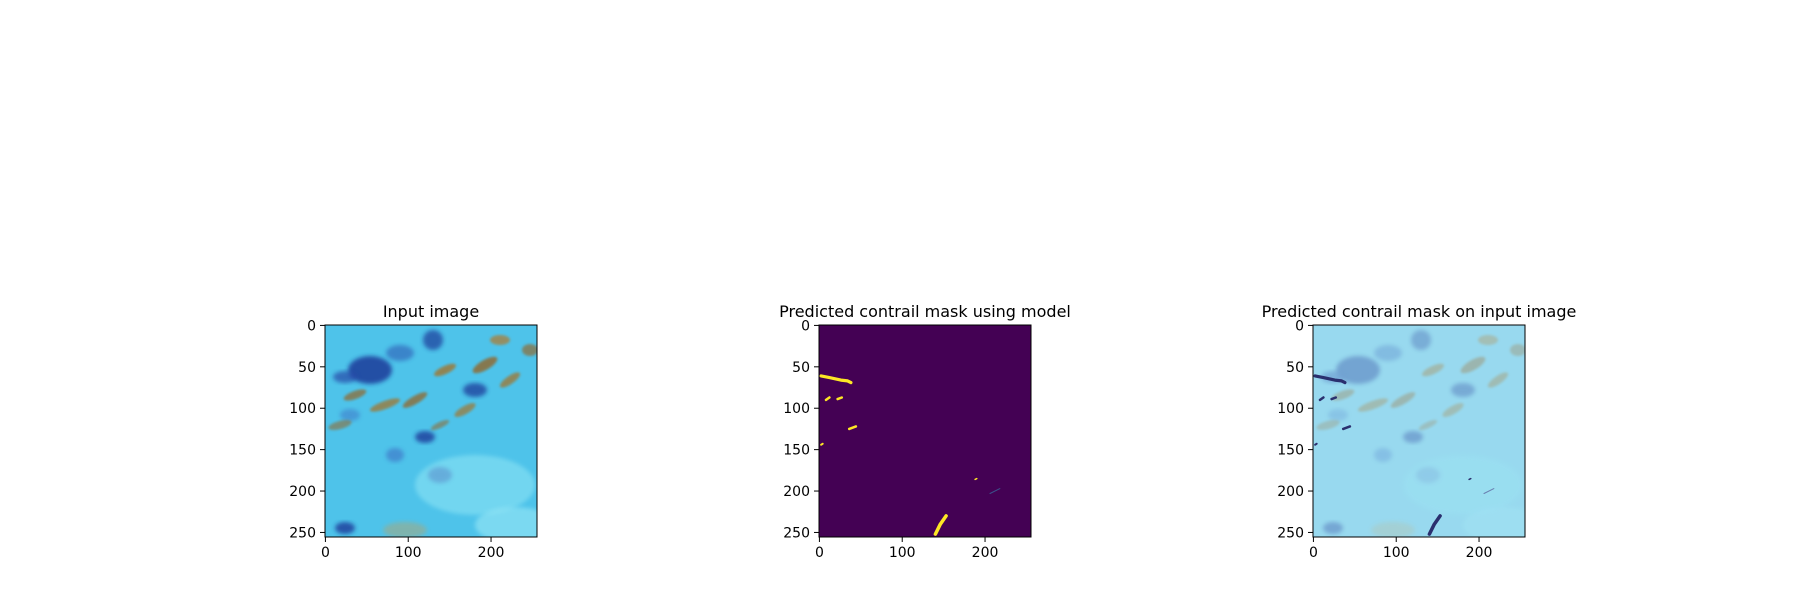 This screenshot has height=600, width=1800. Describe the element at coordinates (796, 533) in the screenshot. I see `mask-ytick-label: 250` at that location.